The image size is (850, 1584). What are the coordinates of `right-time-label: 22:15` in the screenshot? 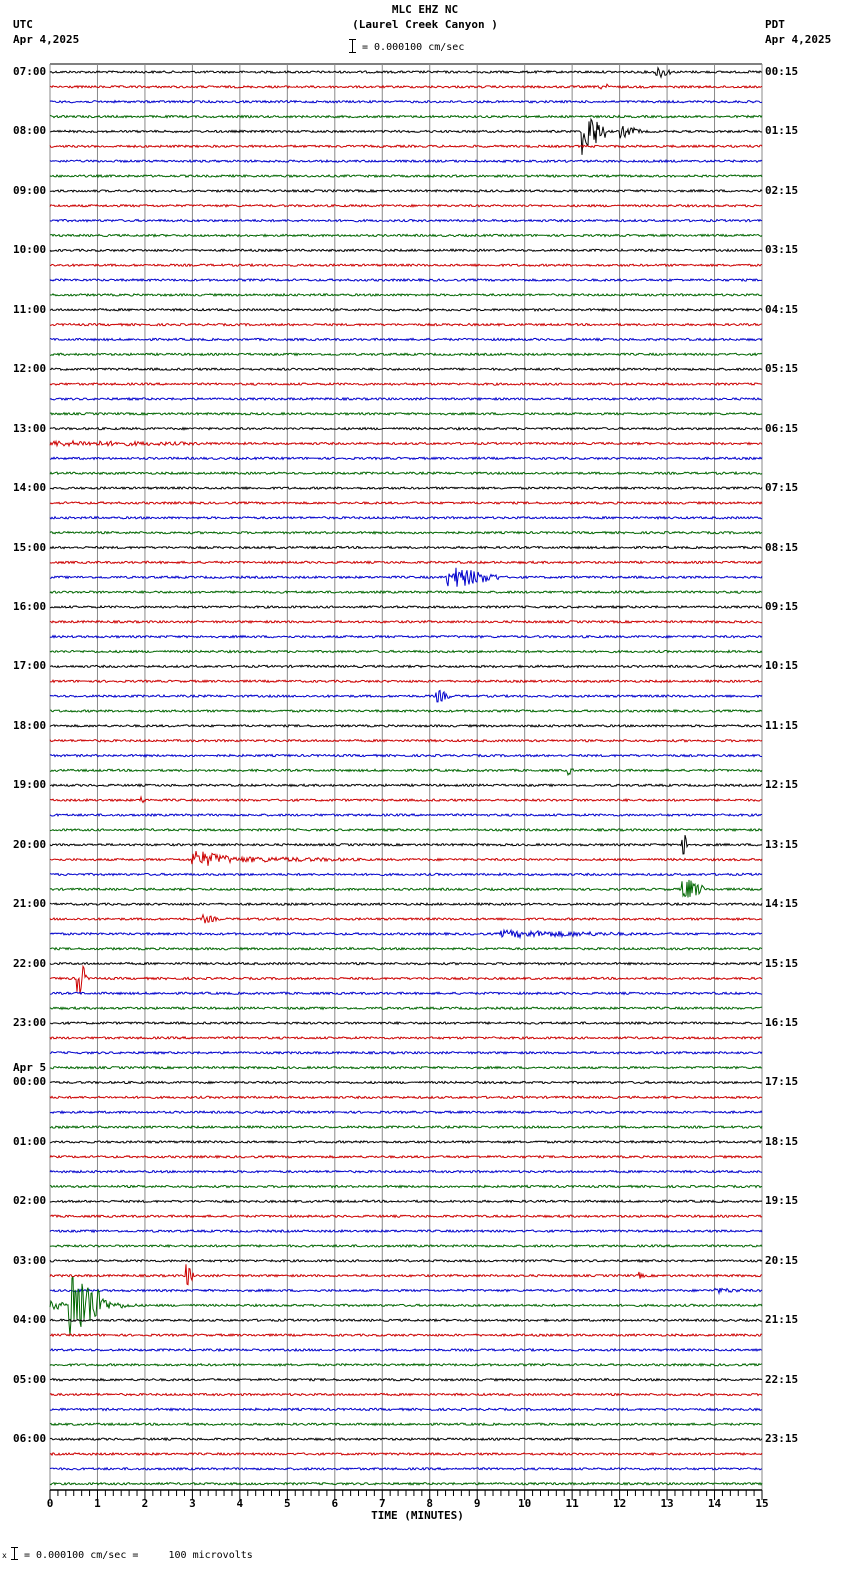 It's located at (782, 1379).